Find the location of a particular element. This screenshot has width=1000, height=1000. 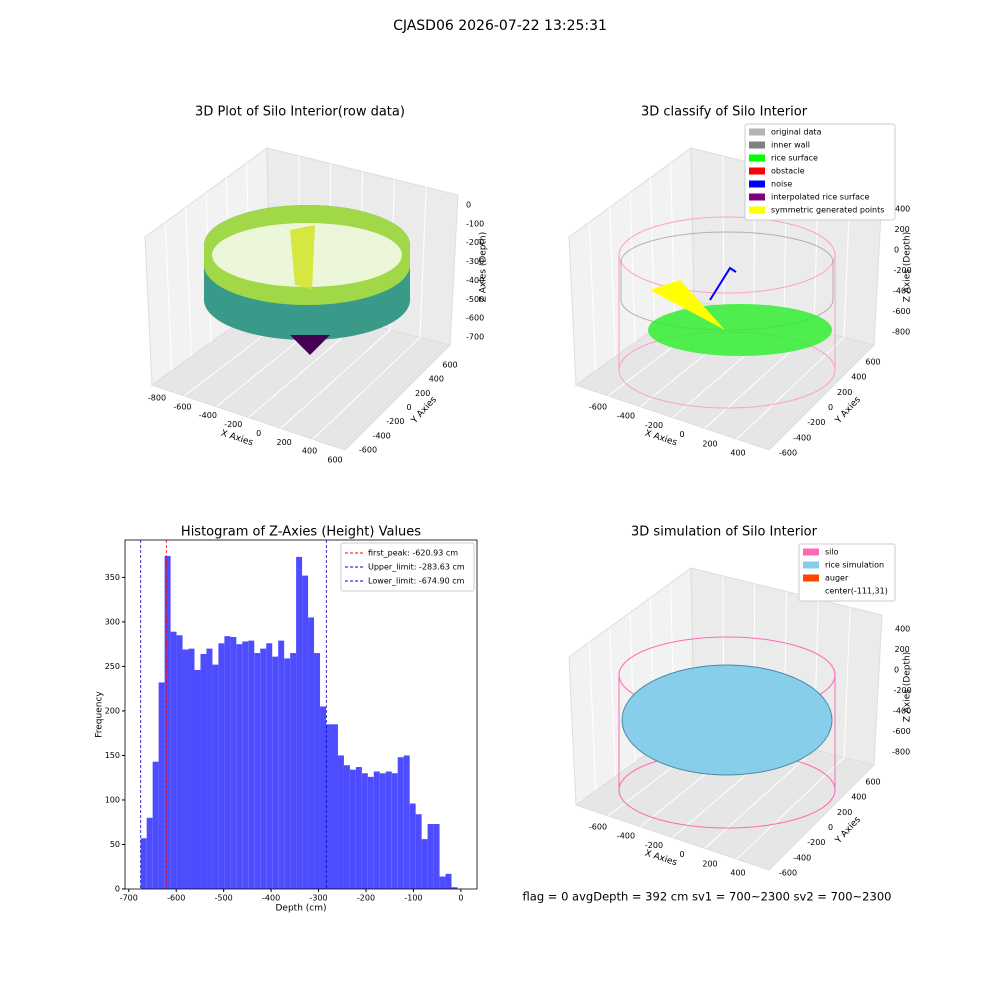

legend-label: symmetric generated points is located at coordinates (827, 210).